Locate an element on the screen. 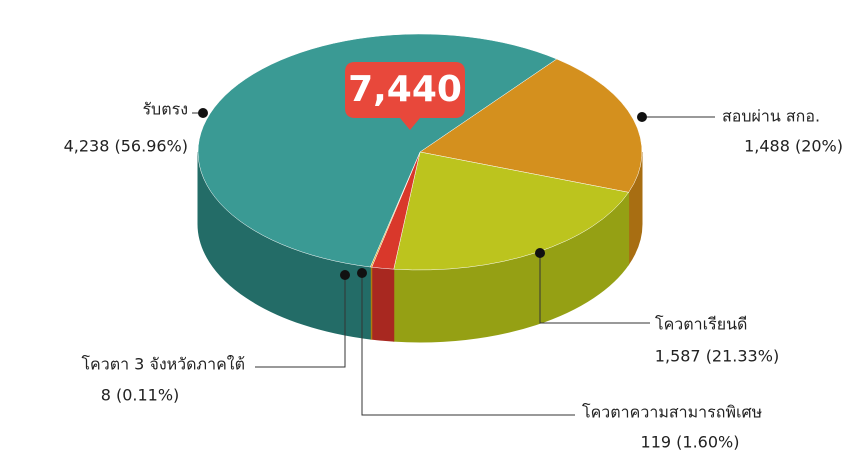  slice-name: โควตาความสามารถพิเศษ is located at coordinates (672, 412).